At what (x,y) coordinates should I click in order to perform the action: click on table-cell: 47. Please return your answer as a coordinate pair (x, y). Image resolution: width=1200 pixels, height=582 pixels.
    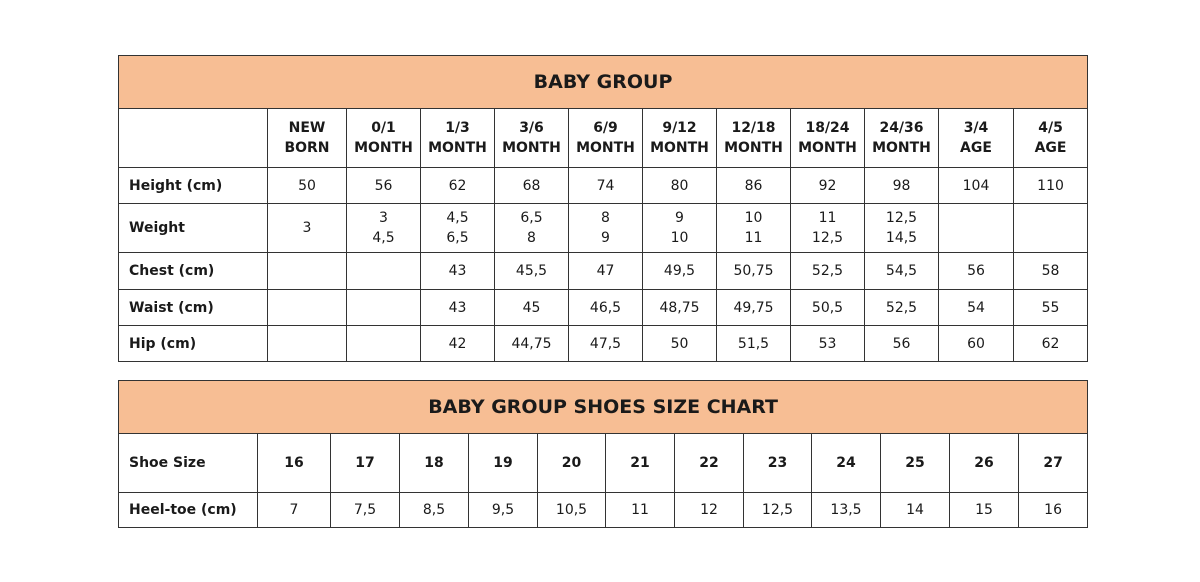
    Looking at the image, I should click on (605, 271).